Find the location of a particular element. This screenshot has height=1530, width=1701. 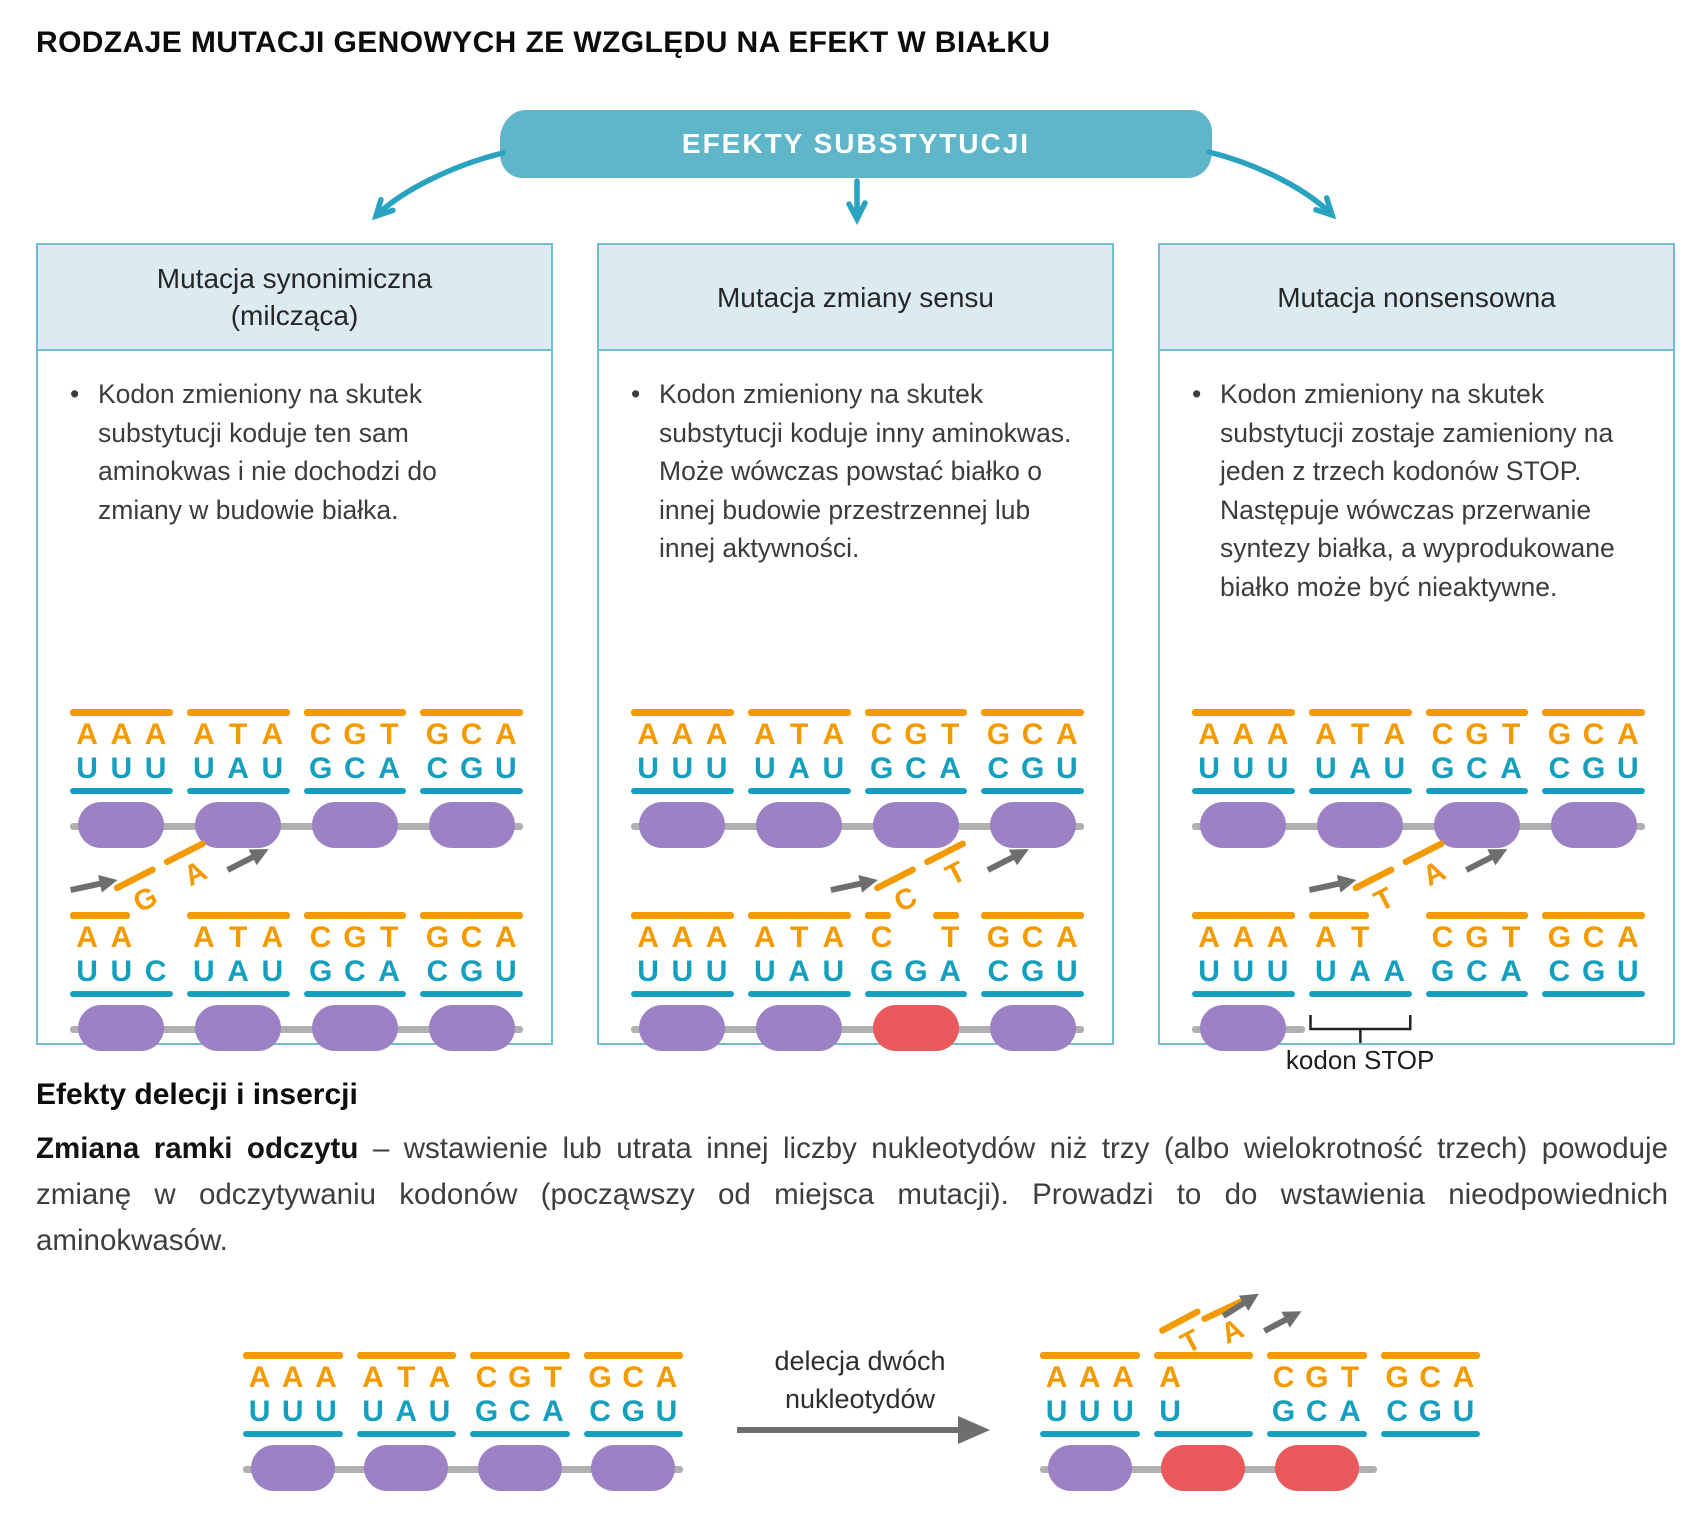

flow-arrow-right-icon is located at coordinates (1271, 184).